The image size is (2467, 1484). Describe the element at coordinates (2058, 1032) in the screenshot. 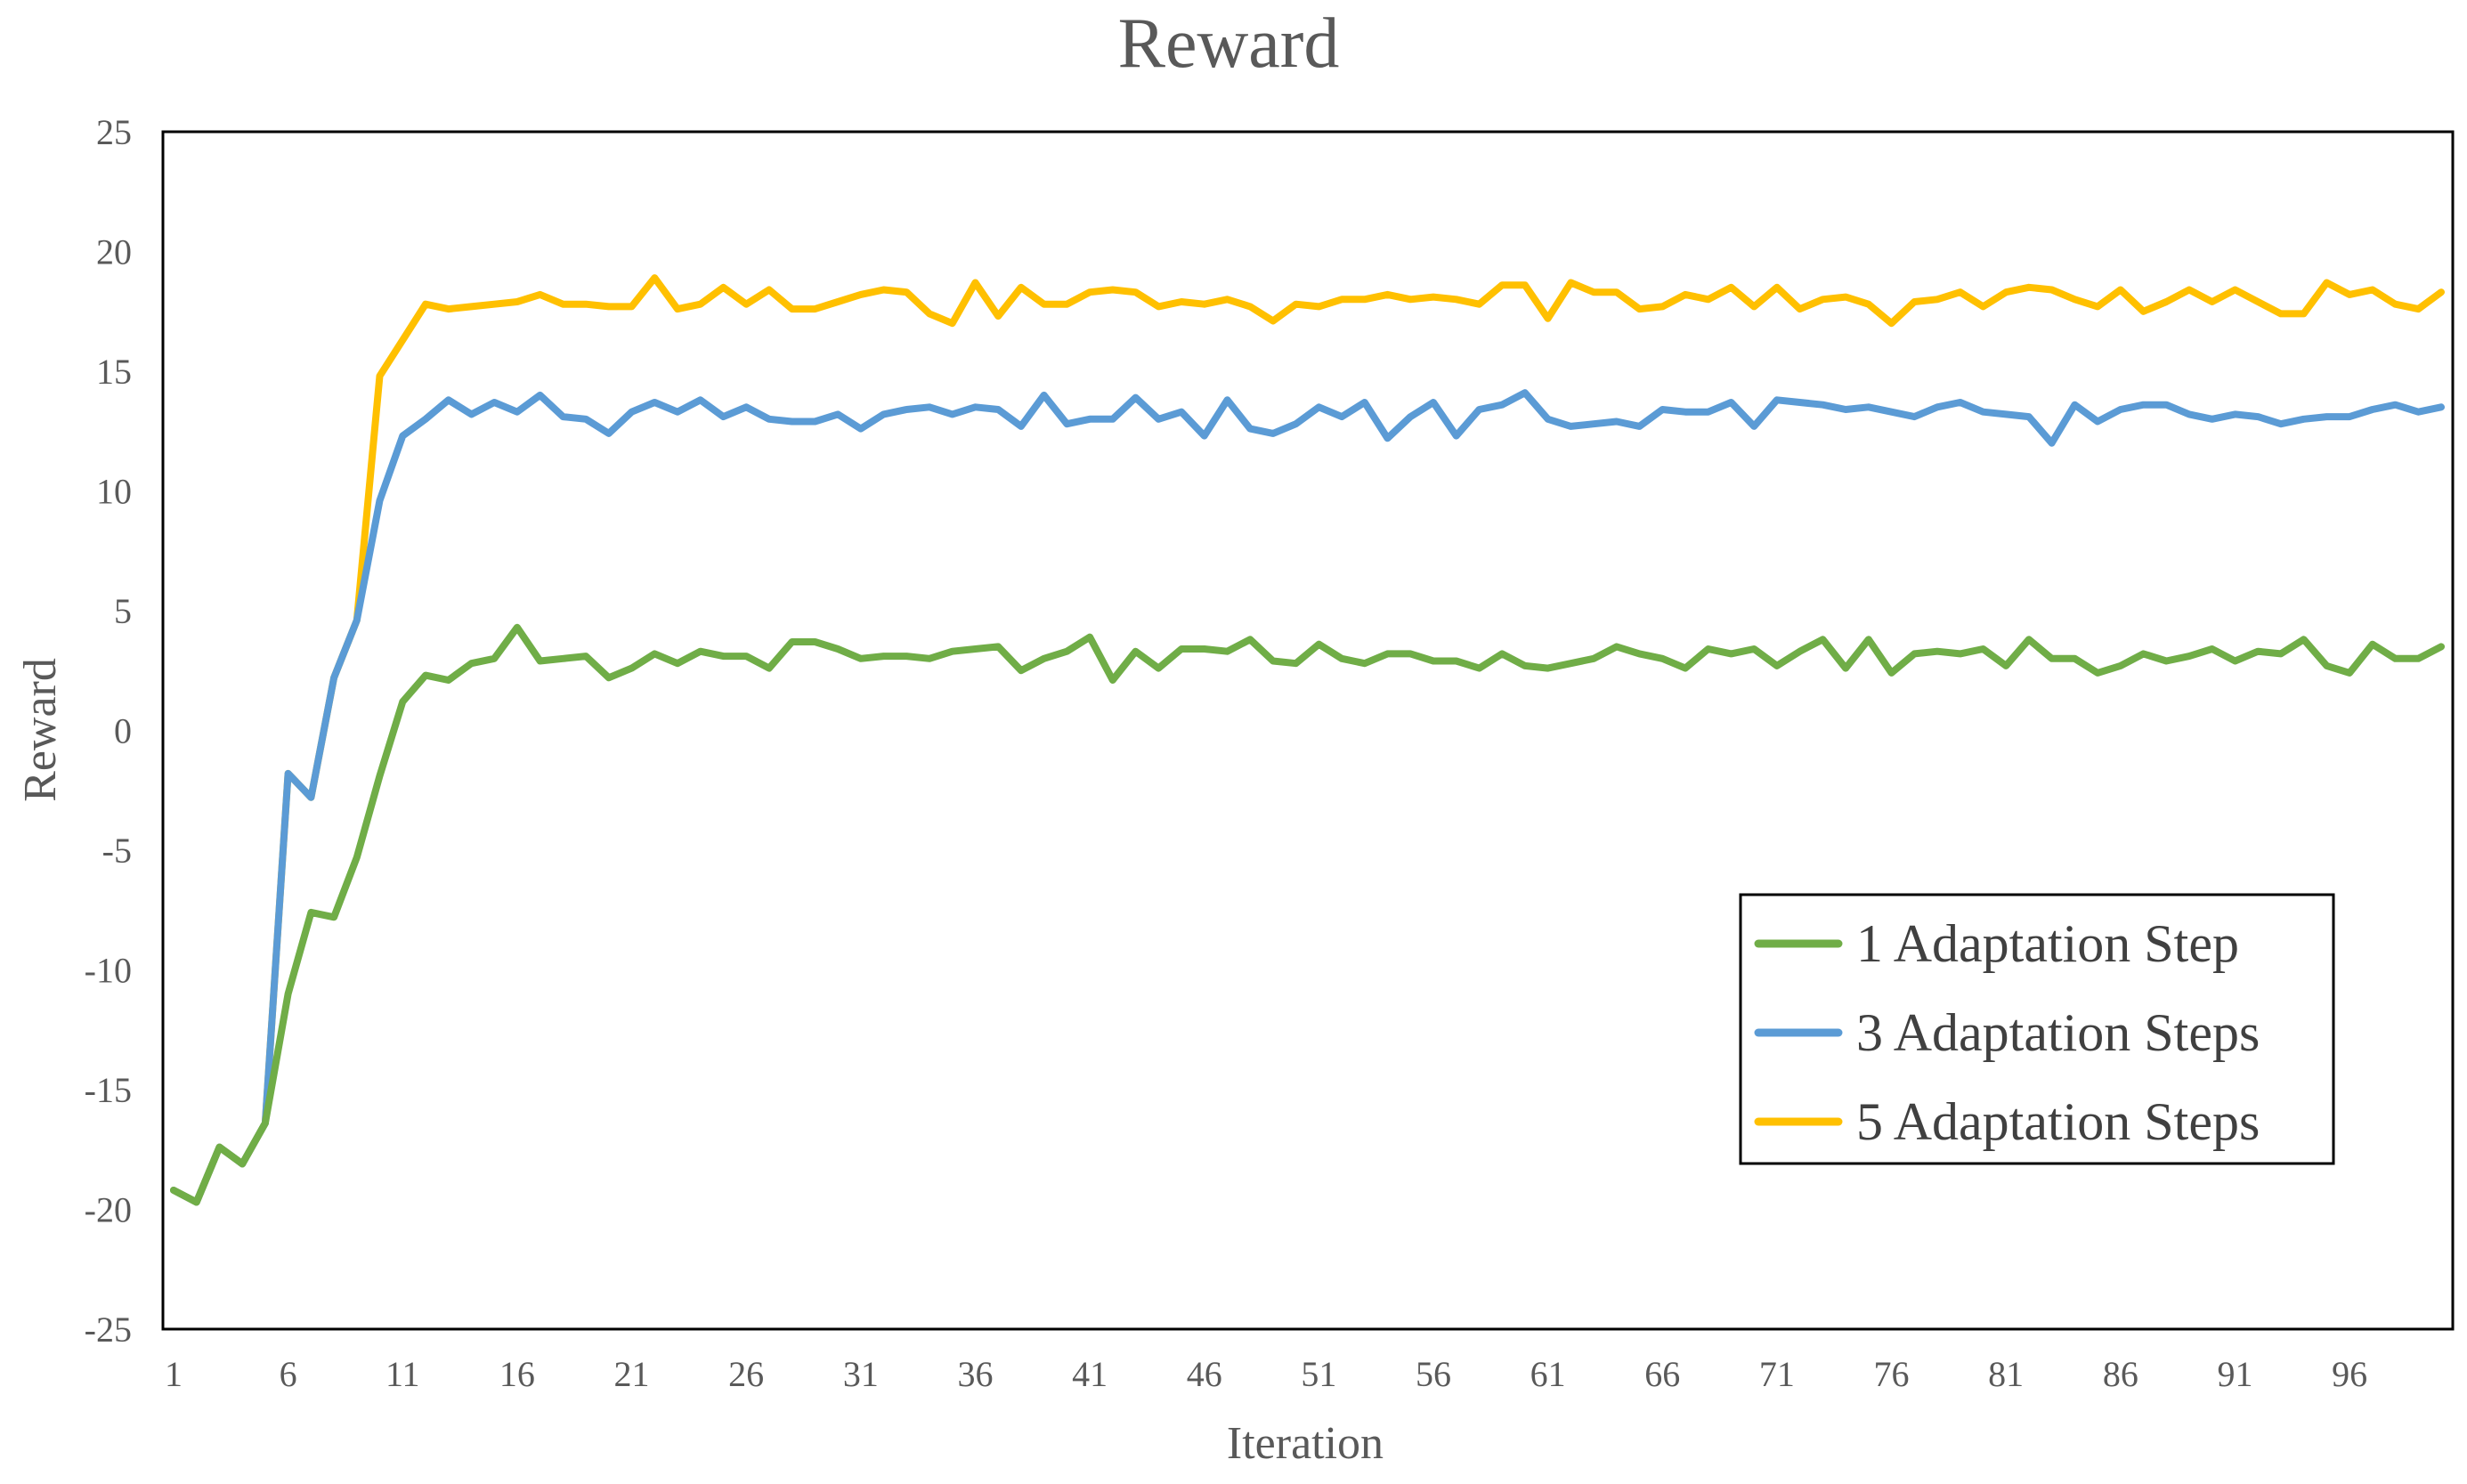

I see `legend-label-2: 3 Adaptation Steps` at that location.